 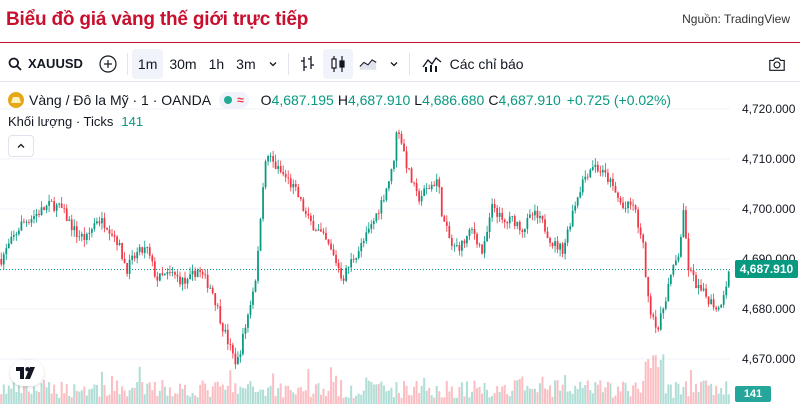 I want to click on bar-style-button, so click(x=308, y=64).